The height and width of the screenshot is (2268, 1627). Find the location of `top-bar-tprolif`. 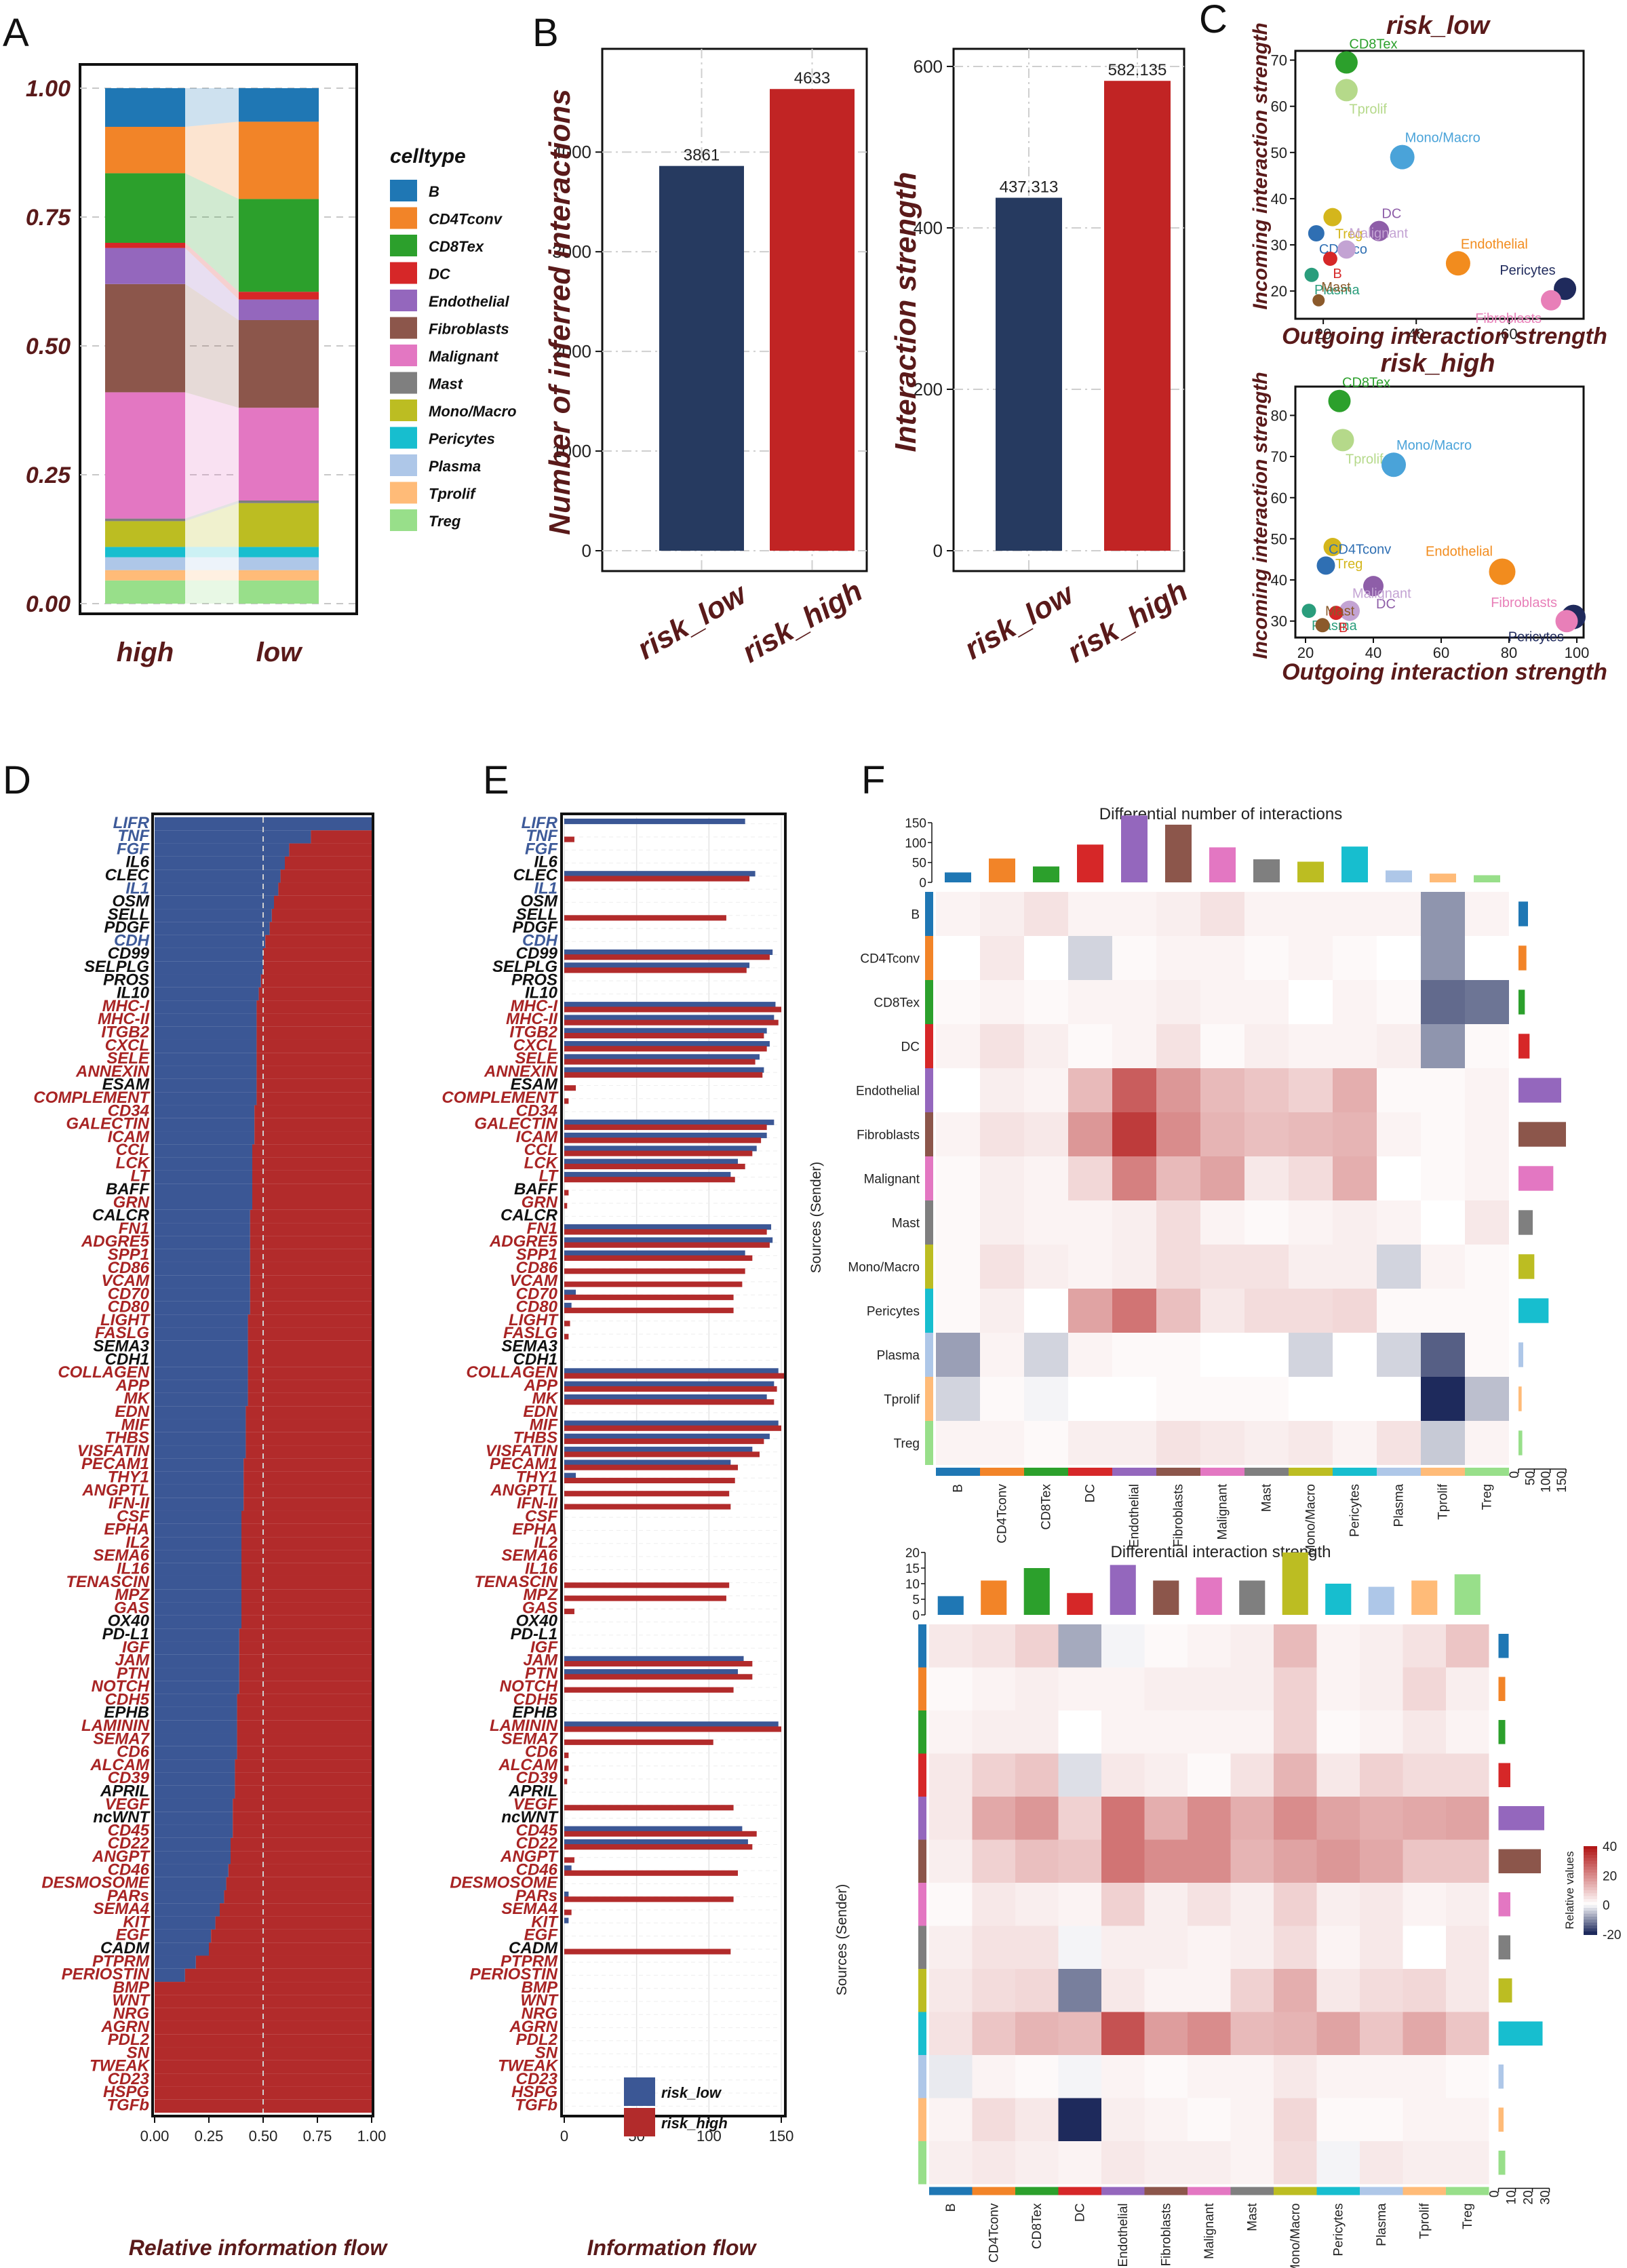

top-bar-tprolif is located at coordinates (1443, 878).